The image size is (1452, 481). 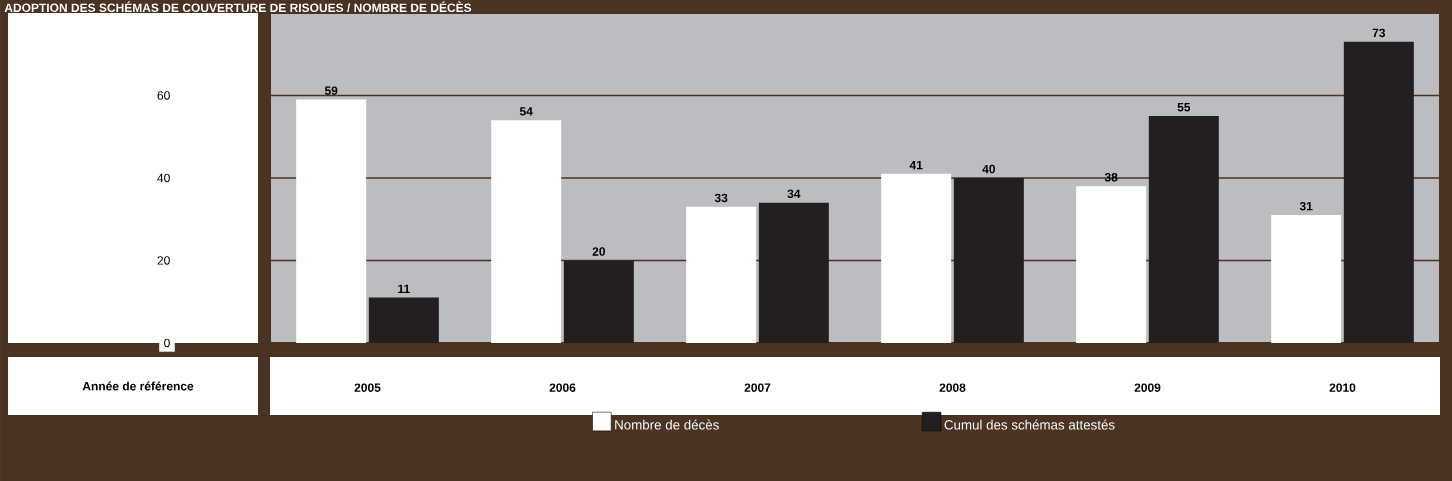 What do you see at coordinates (916, 165) in the screenshot?
I see `data-label: 41` at bounding box center [916, 165].